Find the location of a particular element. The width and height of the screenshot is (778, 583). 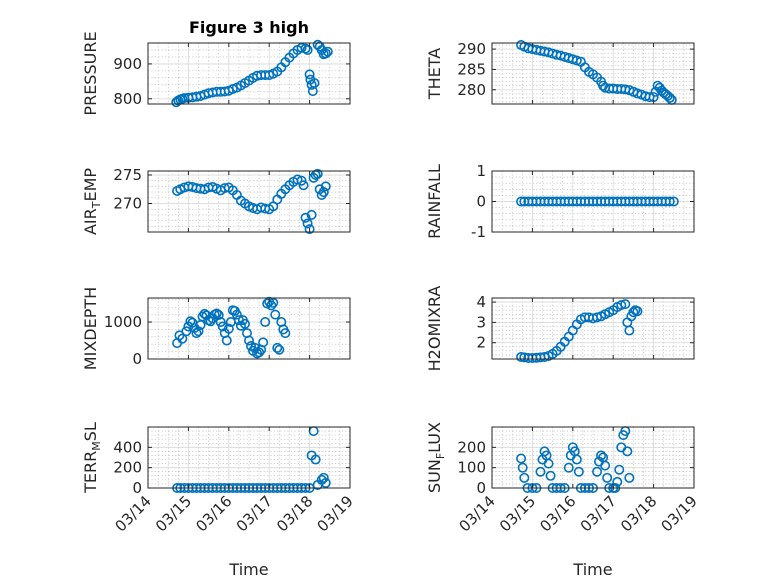

subplot-1: 800 900 PRESSURE Figure 3 high is located at coordinates (216, 67).